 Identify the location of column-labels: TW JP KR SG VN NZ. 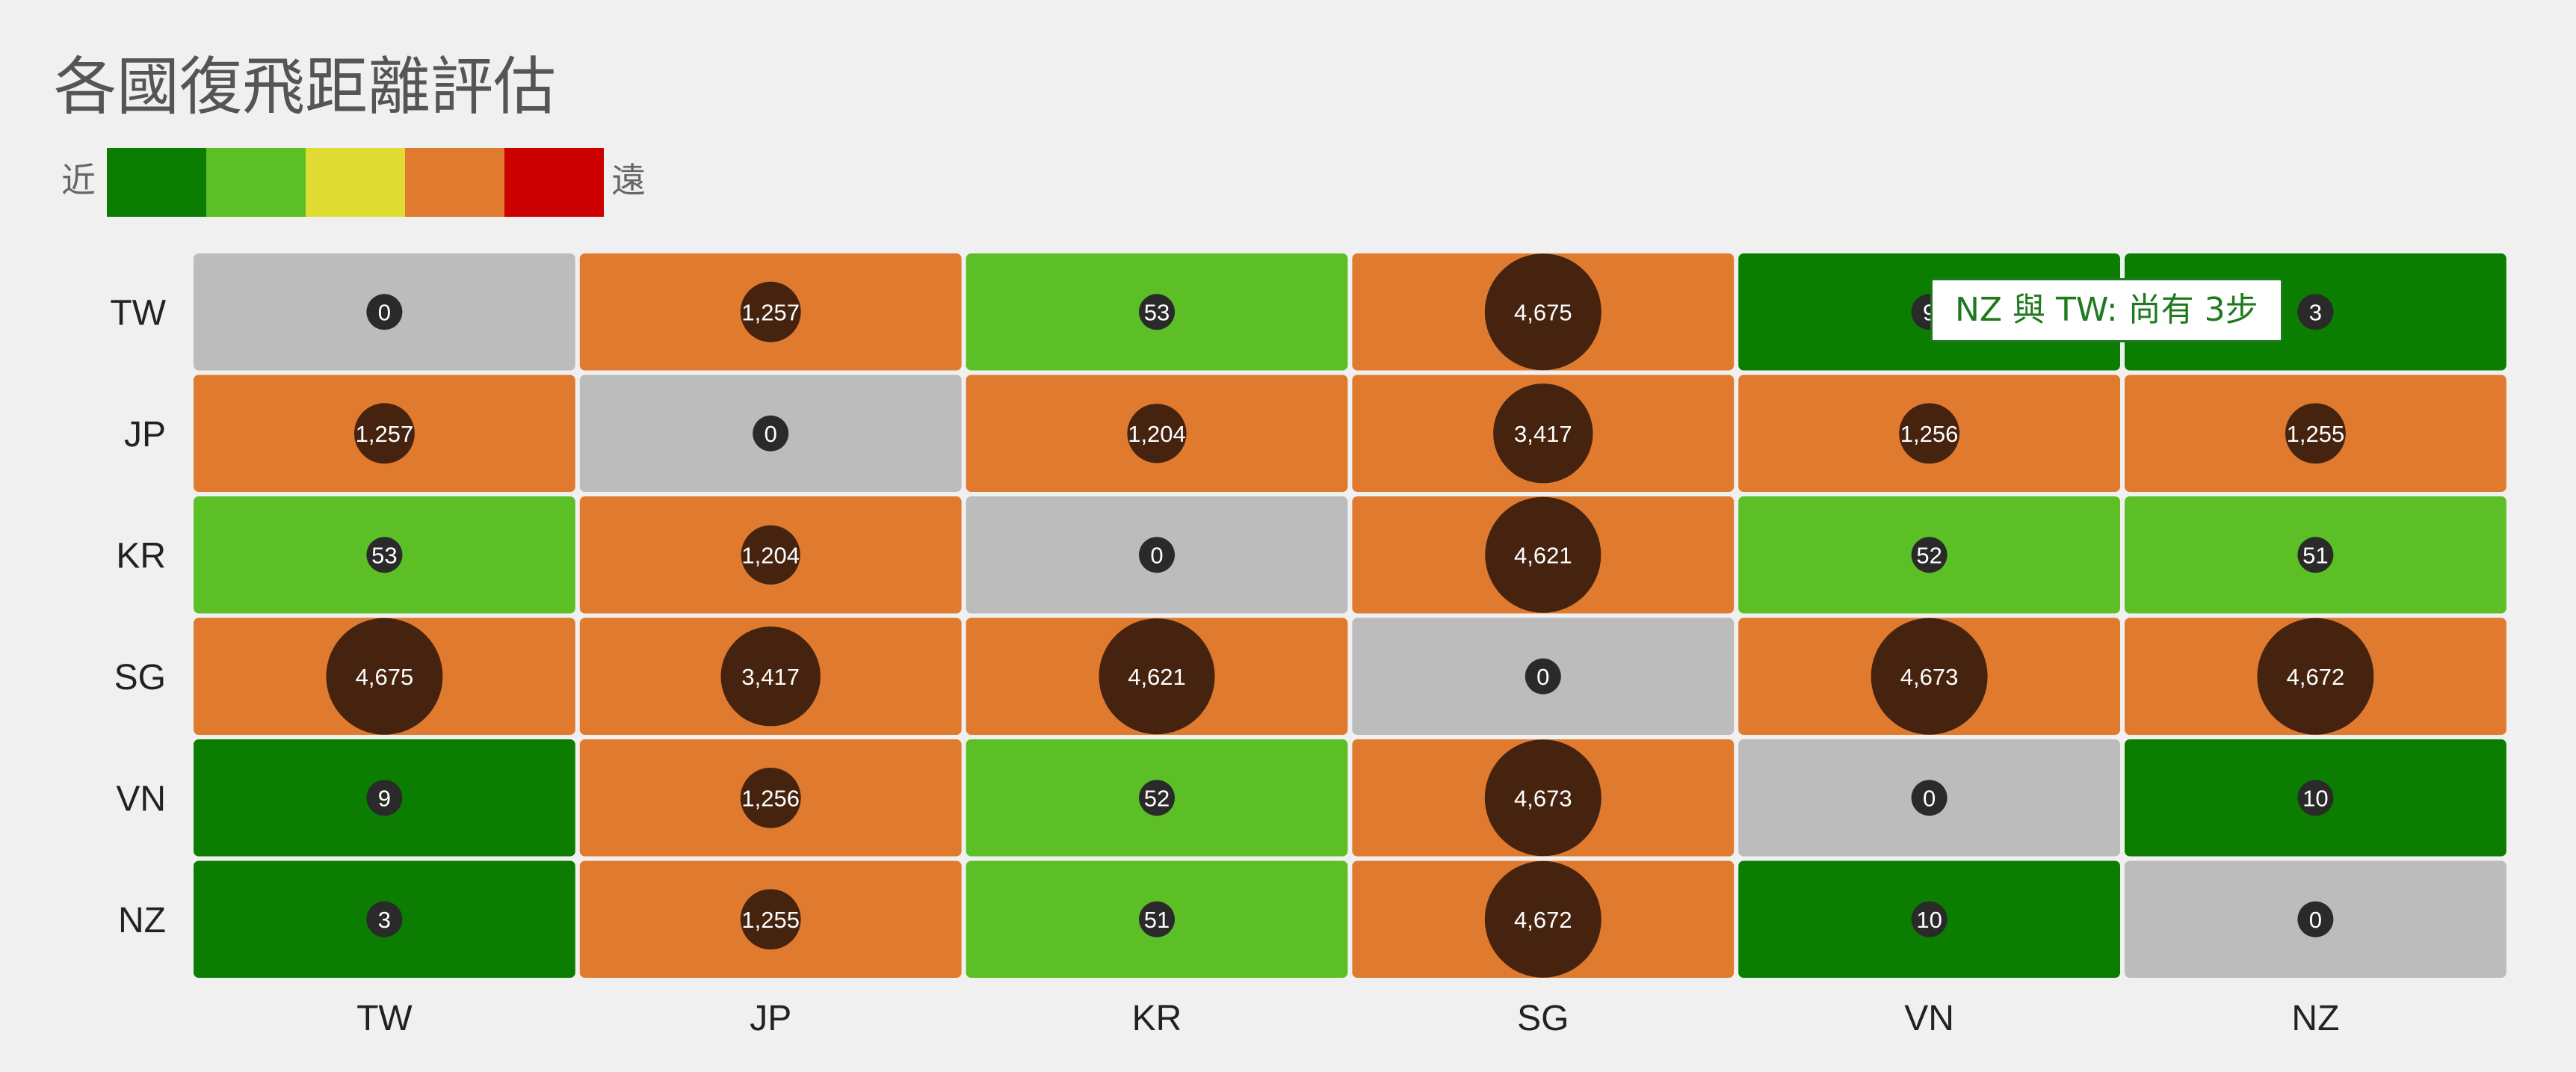
(1348, 1018).